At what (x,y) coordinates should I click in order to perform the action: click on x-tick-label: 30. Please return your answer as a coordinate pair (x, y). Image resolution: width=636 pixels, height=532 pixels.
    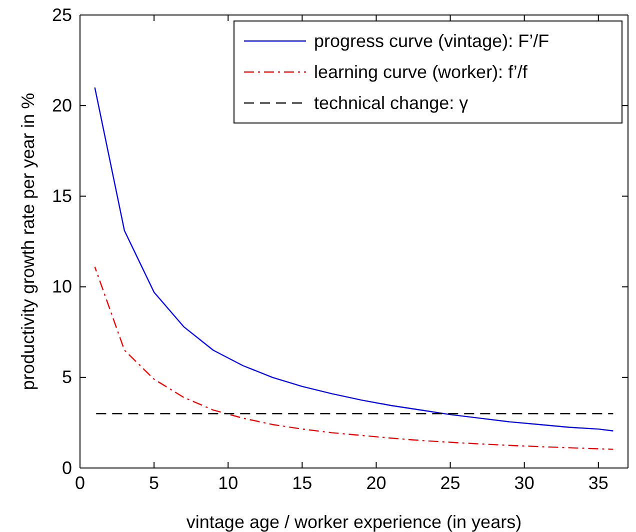
    Looking at the image, I should click on (524, 482).